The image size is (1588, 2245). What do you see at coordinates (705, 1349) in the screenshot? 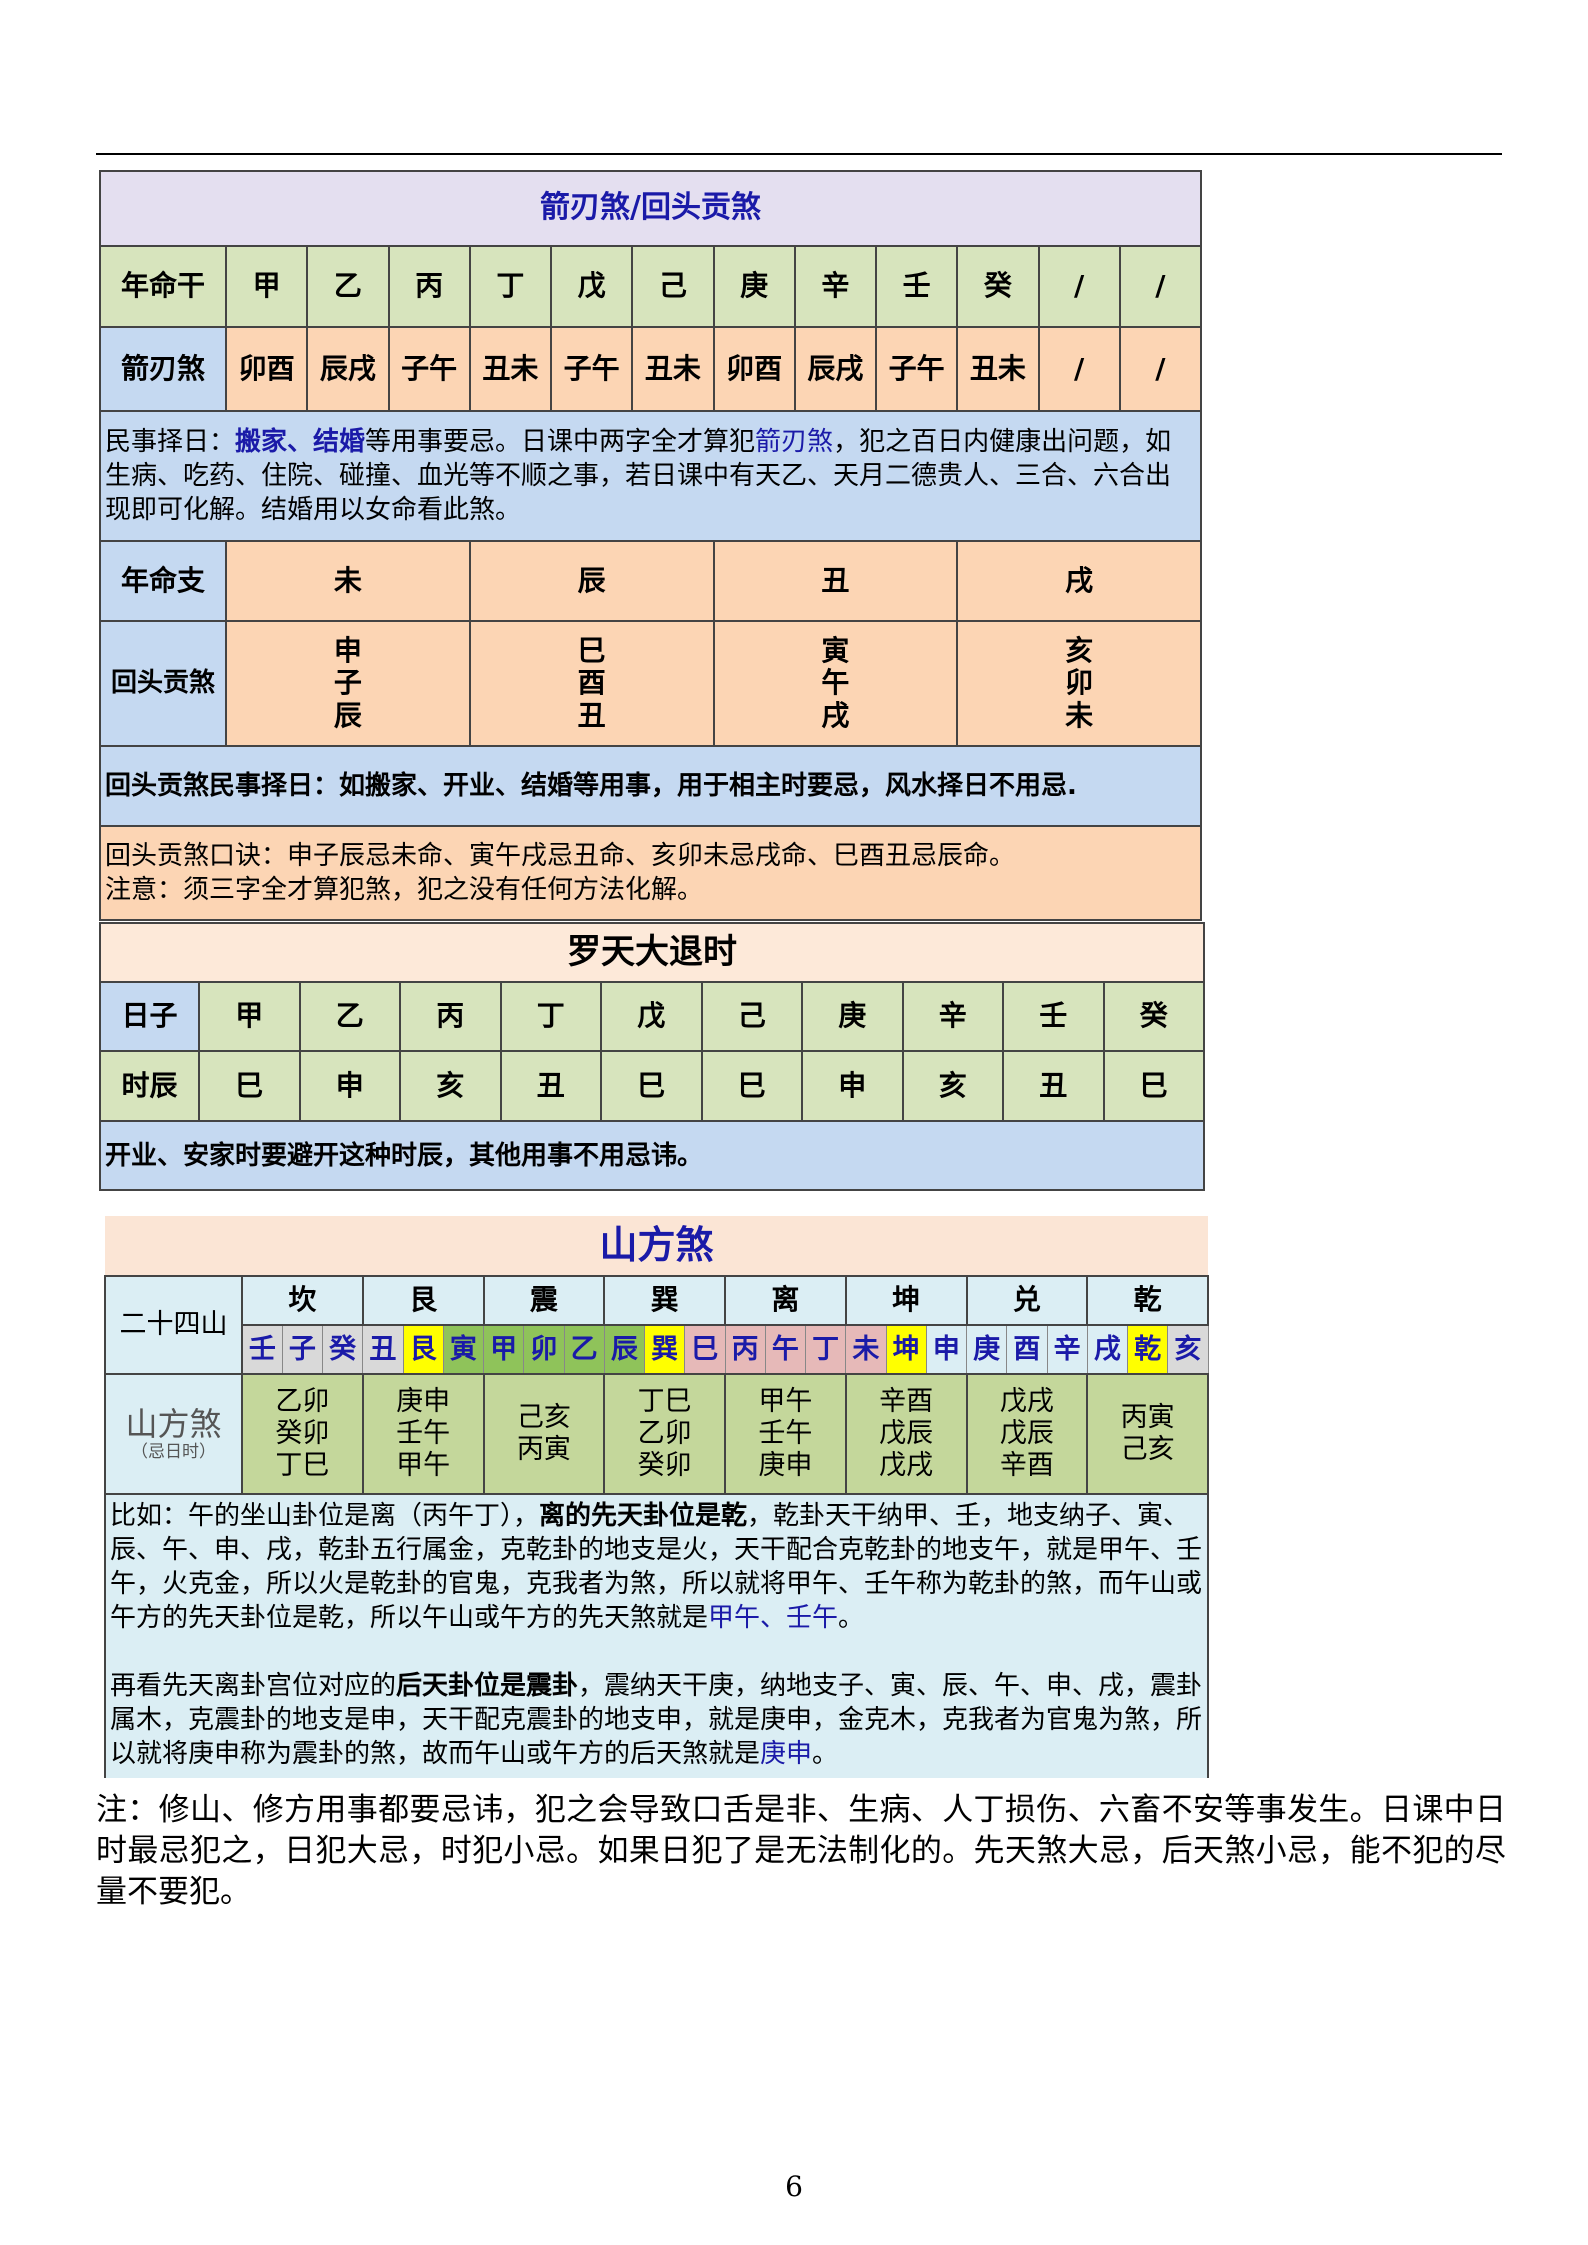
I see `mountain-cell: 巳` at bounding box center [705, 1349].